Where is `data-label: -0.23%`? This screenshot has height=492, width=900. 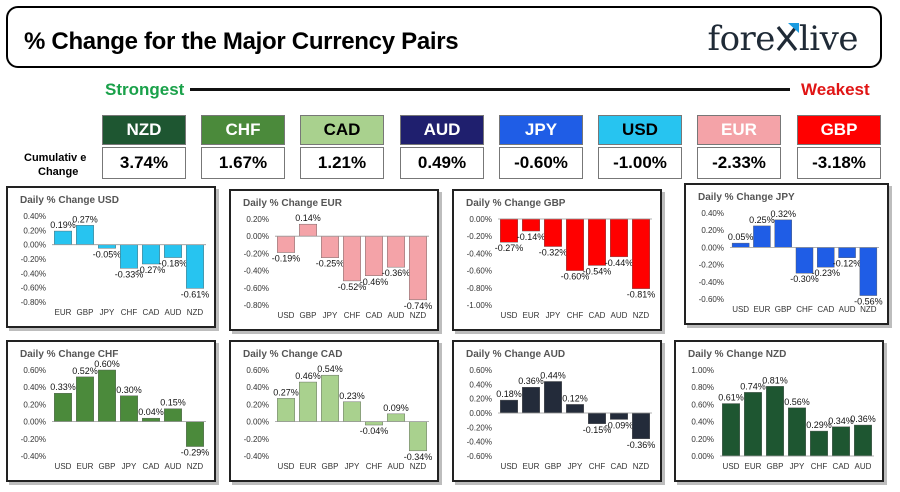
data-label: -0.23% is located at coordinates (826, 273).